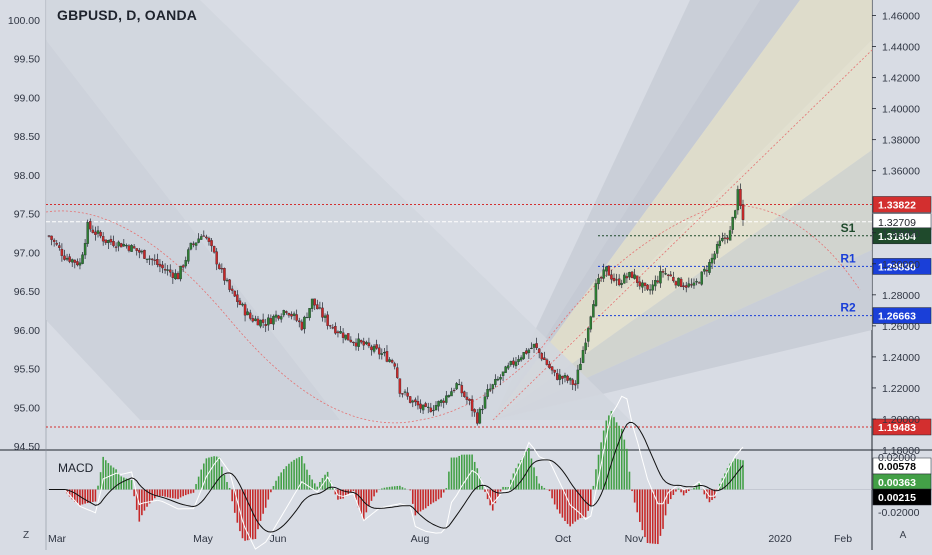 The height and width of the screenshot is (555, 932). Describe the element at coordinates (897, 467) in the screenshot. I see `macd-value-label: 0.00578` at that location.